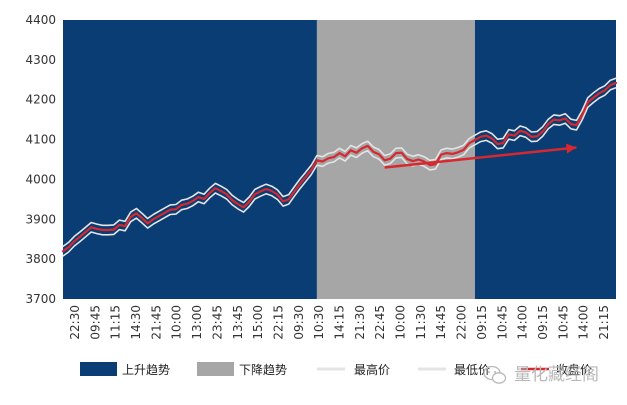 This screenshot has height=405, width=627. I want to click on legend-label-2: 最高价, so click(372, 369).